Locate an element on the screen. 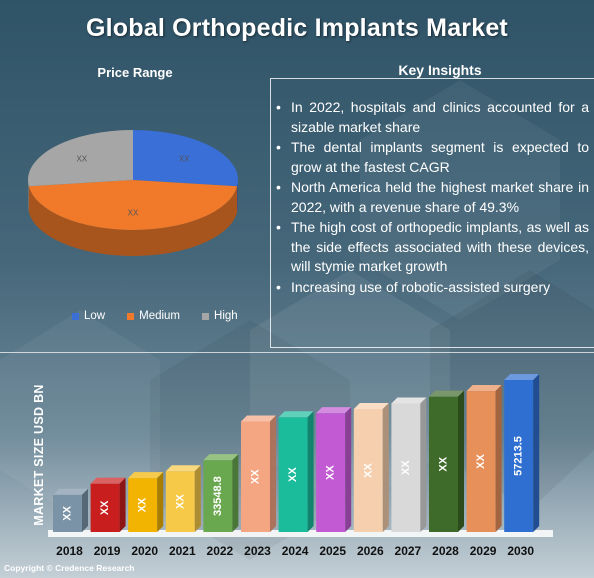 The image size is (594, 578). pie-slice-side-low is located at coordinates (237, 196).